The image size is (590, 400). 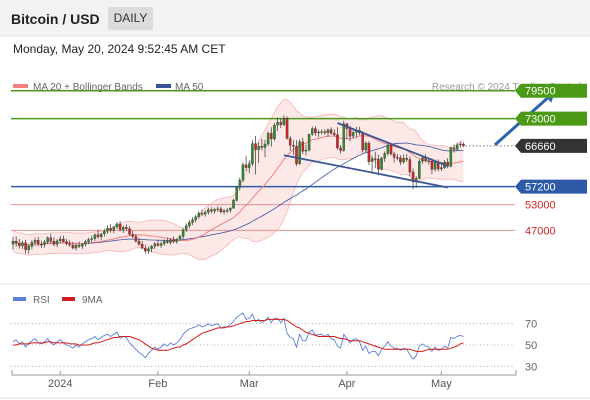 I want to click on time-tick-feb: Feb, so click(x=157, y=384).